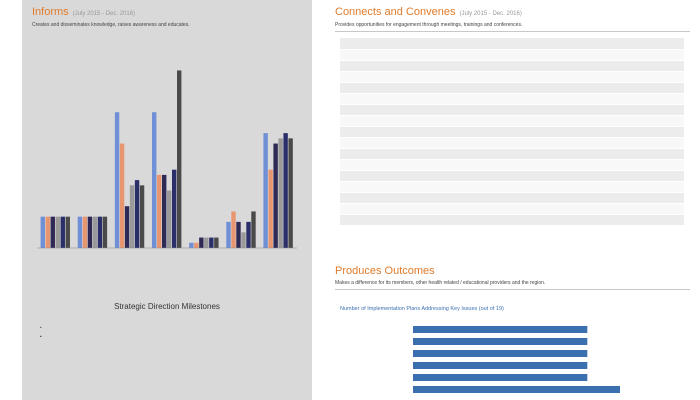 The image size is (700, 400). What do you see at coordinates (385, 271) in the screenshot?
I see `produces-title: Produces Outcomes` at bounding box center [385, 271].